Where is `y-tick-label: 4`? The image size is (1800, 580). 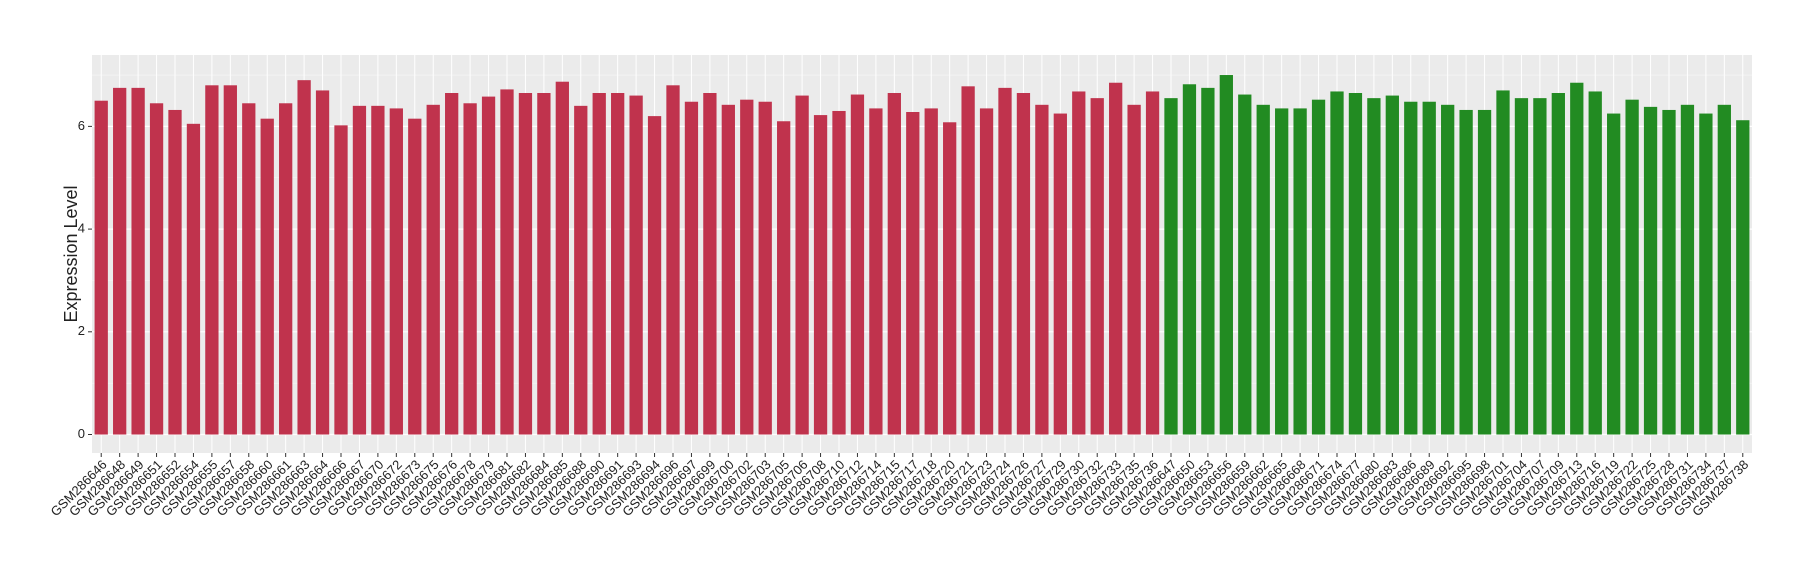
y-tick-label: 4 is located at coordinates (81, 228).